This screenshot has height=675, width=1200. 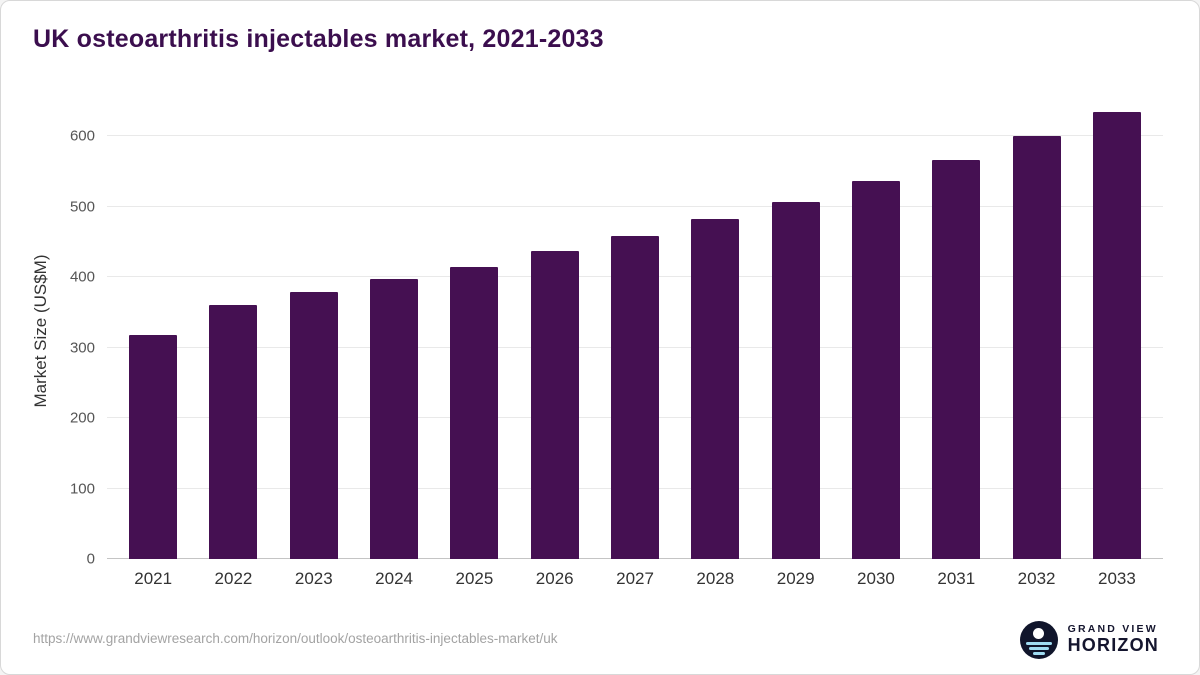 What do you see at coordinates (82, 348) in the screenshot?
I see `y-tick-label: 300` at bounding box center [82, 348].